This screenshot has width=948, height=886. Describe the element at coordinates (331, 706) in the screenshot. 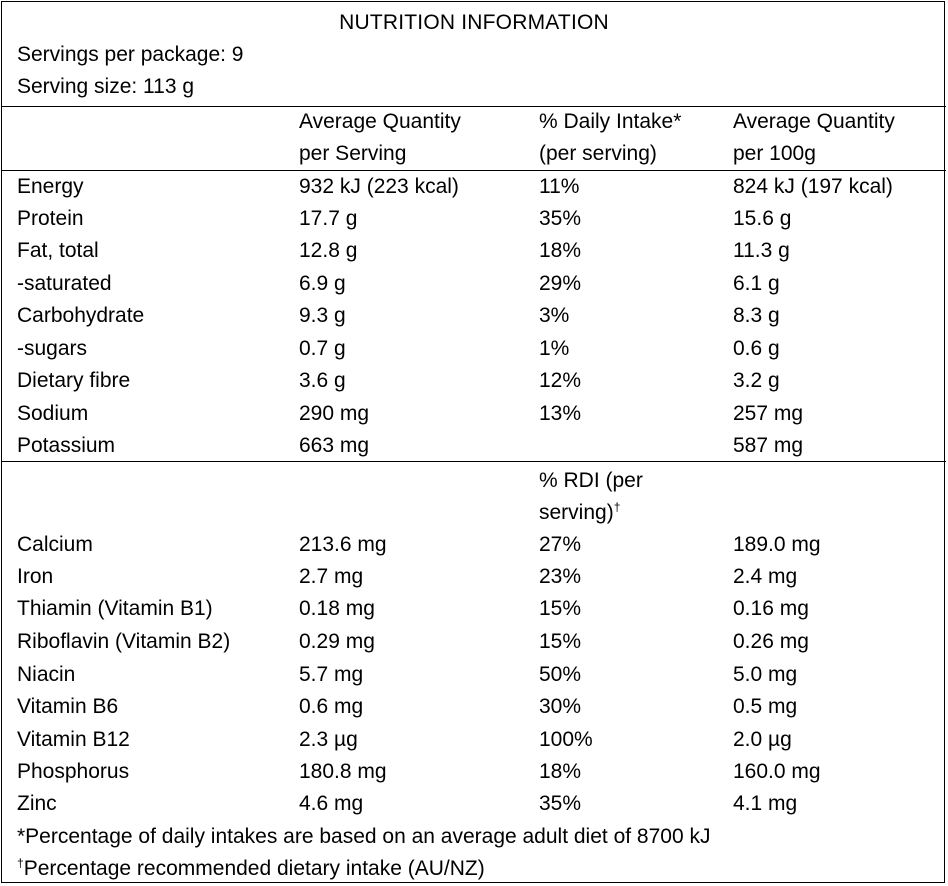

I see `row-per-serving: 0.6 mg` at that location.